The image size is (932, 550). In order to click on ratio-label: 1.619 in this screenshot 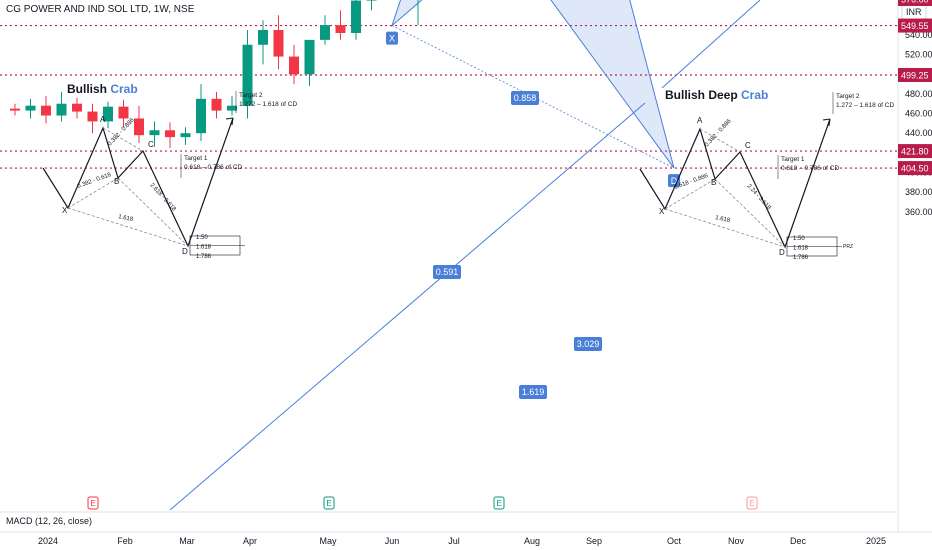, I will do `click(533, 392)`.